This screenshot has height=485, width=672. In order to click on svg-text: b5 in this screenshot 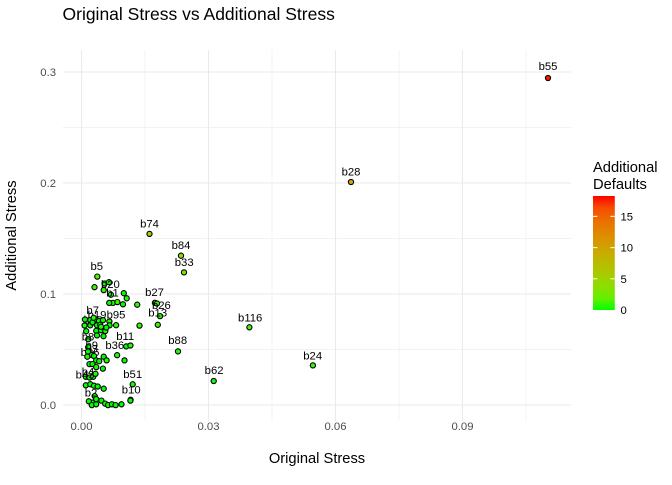, I will do `click(97, 267)`.